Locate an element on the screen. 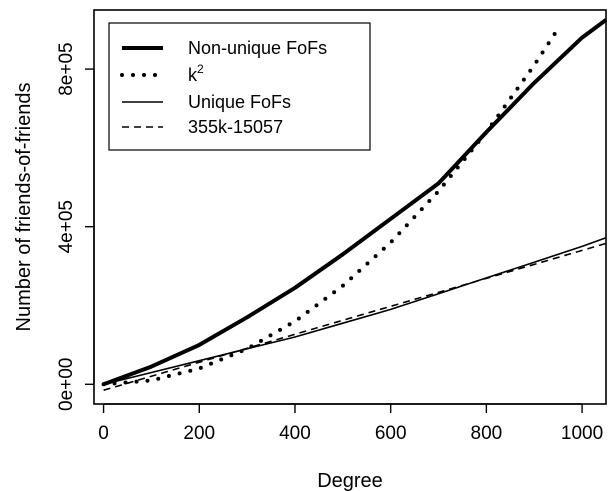 The image size is (613, 491). y-tick-label: 8e+05 is located at coordinates (66, 68).